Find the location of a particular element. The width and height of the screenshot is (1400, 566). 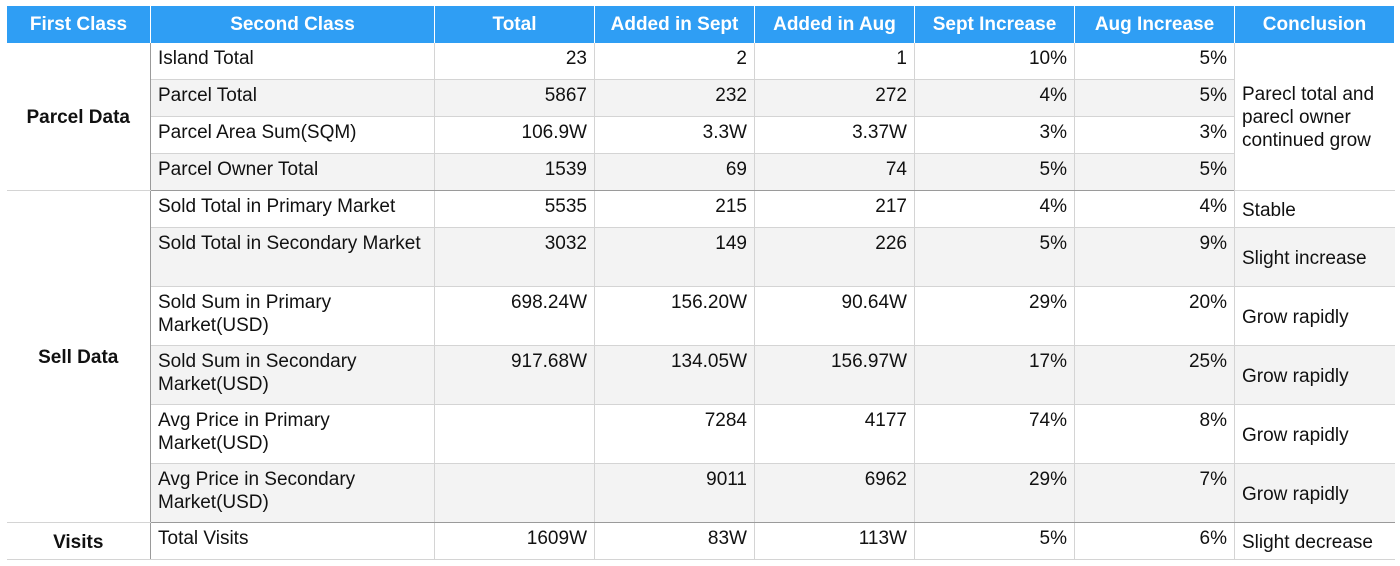

header-total: Total is located at coordinates (514, 24).